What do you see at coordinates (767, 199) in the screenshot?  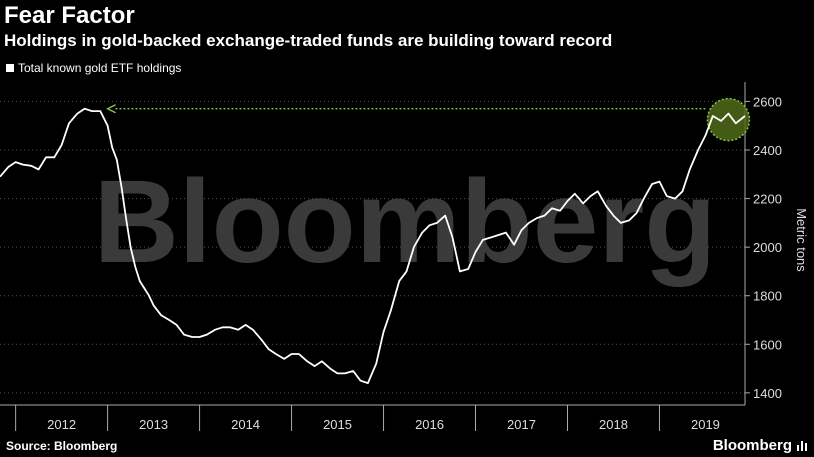 I see `y-tick-label-2200: 2200` at bounding box center [767, 199].